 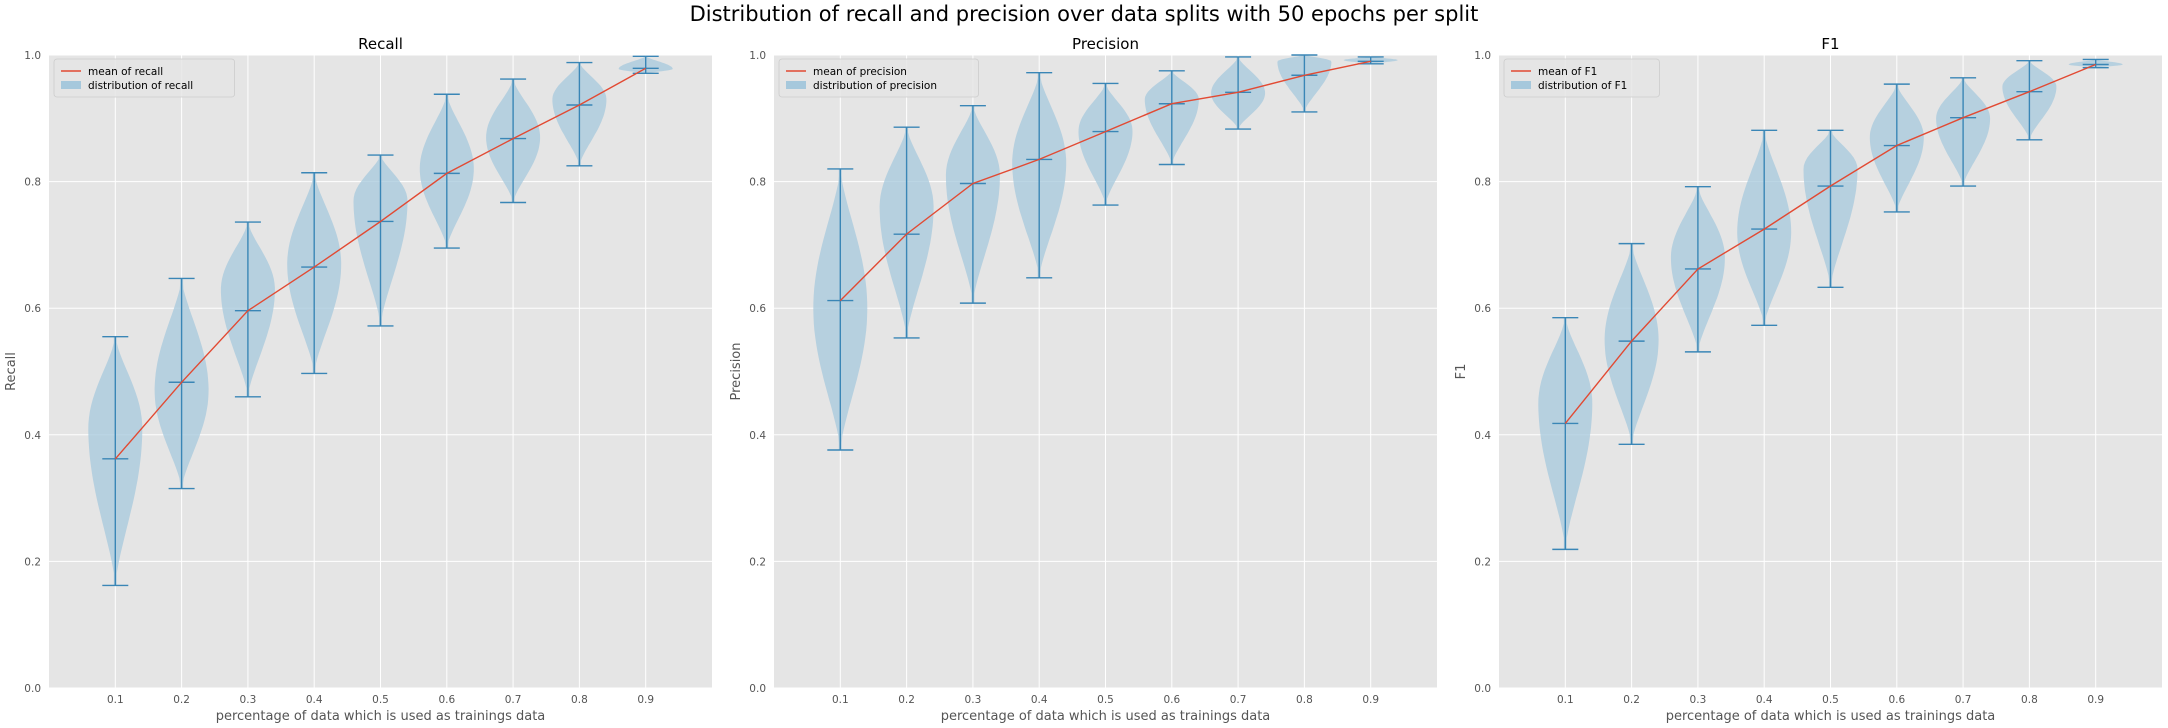 I want to click on legend: mean of recall distribution of recall, so click(x=144, y=78).